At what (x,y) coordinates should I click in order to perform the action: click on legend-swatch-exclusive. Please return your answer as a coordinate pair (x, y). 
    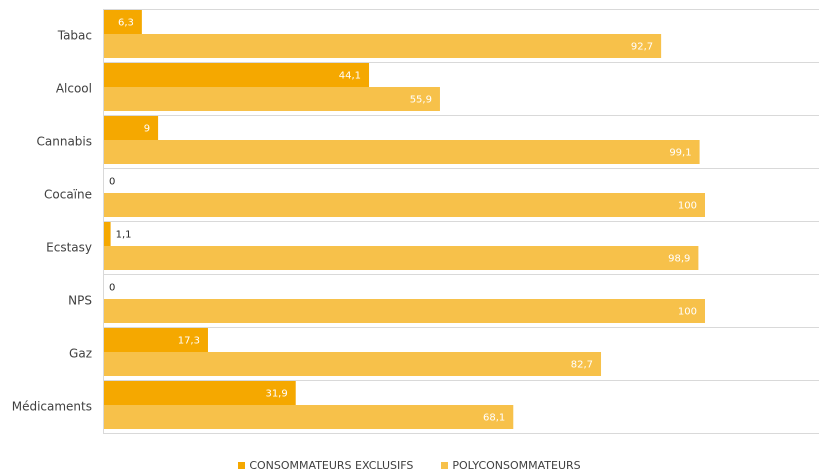
    Looking at the image, I should click on (242, 465).